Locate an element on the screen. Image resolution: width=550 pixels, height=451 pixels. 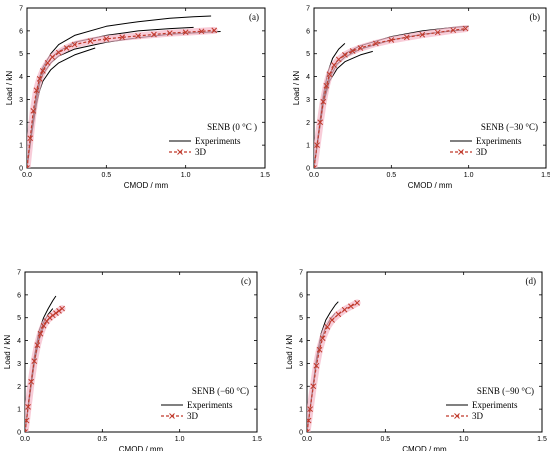
model-line is located at coordinates (121, 98).